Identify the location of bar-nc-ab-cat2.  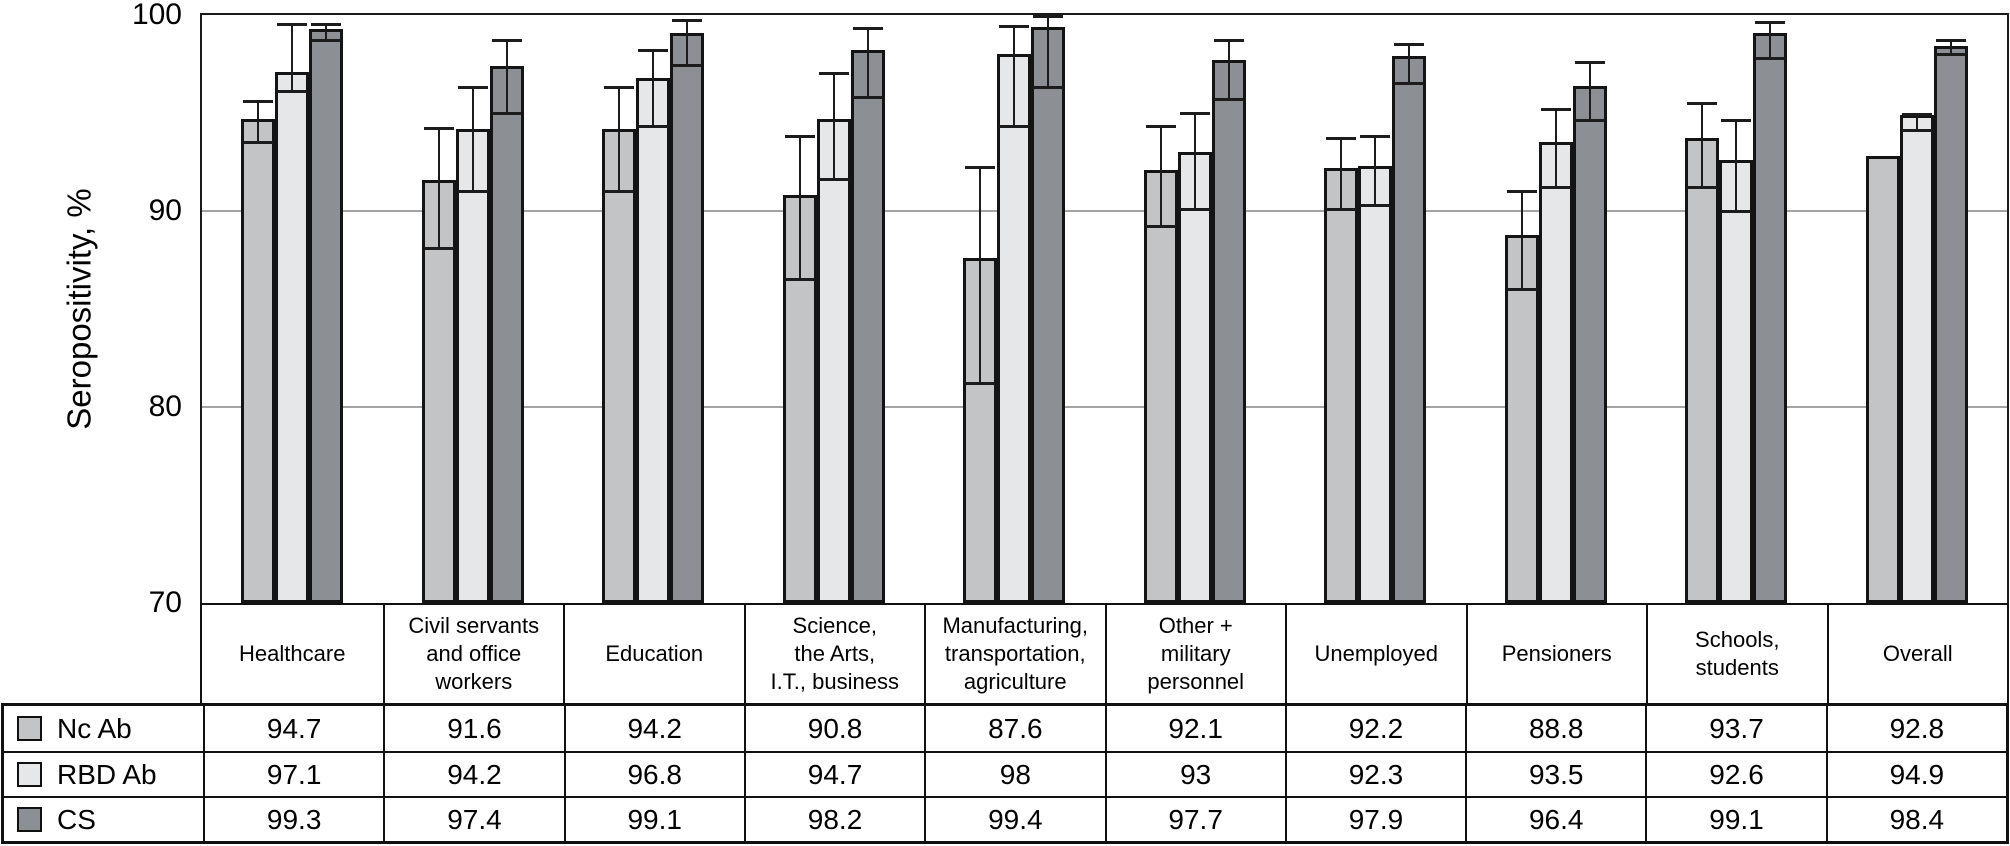
(438, 391).